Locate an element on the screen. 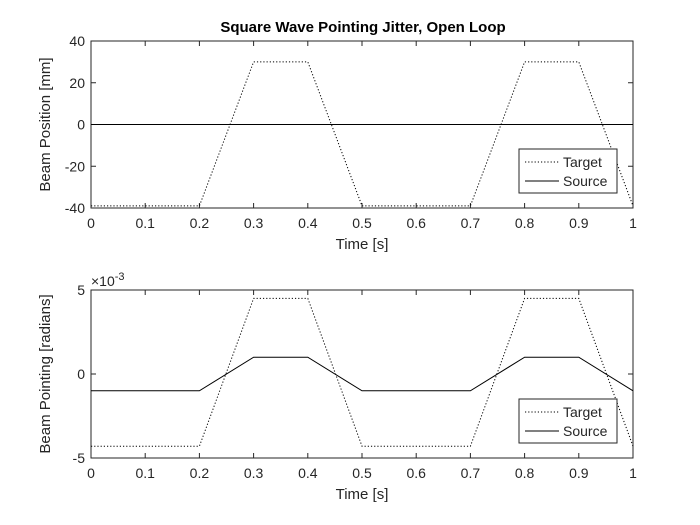 This screenshot has width=700, height=525. y-tick-label: 5 is located at coordinates (81, 290).